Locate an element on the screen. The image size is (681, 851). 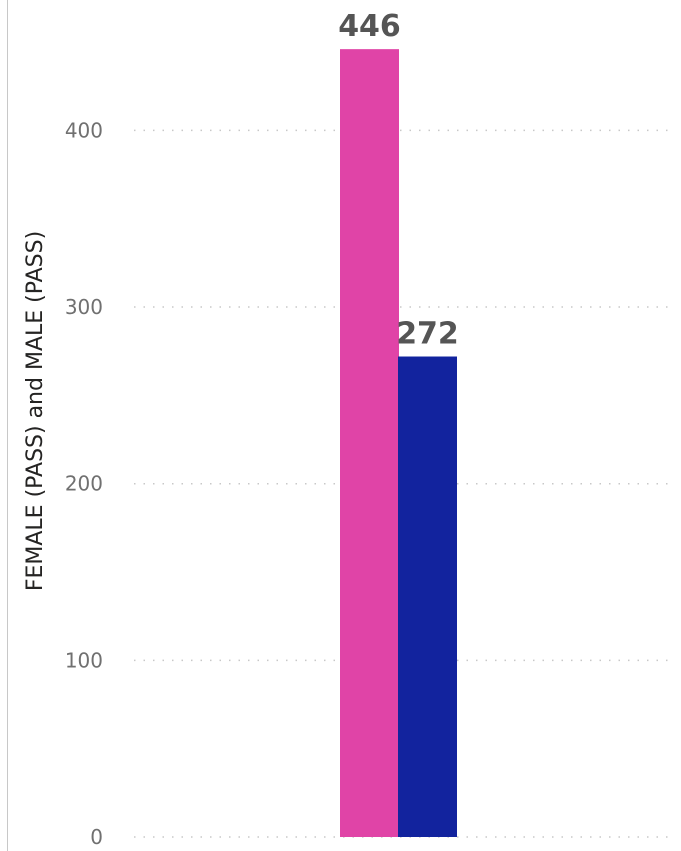
panel-left-border is located at coordinates (4, 425).